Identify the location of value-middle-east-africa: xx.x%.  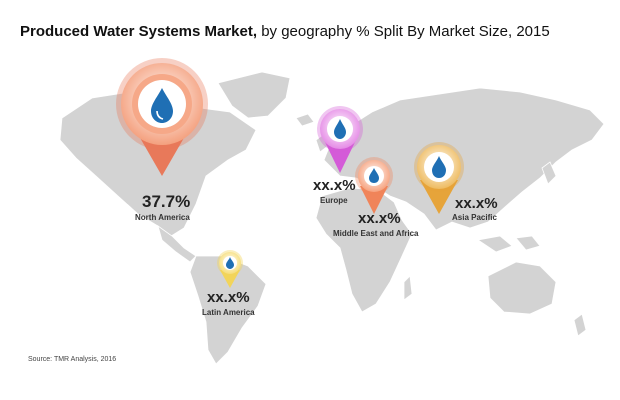
(379, 218).